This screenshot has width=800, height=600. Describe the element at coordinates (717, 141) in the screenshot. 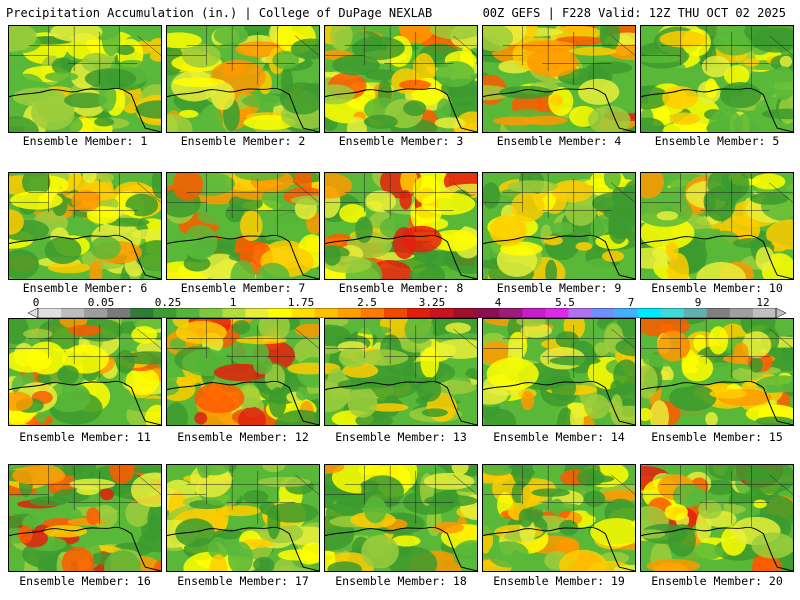

I see `ensemble-member-label: Ensemble Member: 5` at that location.